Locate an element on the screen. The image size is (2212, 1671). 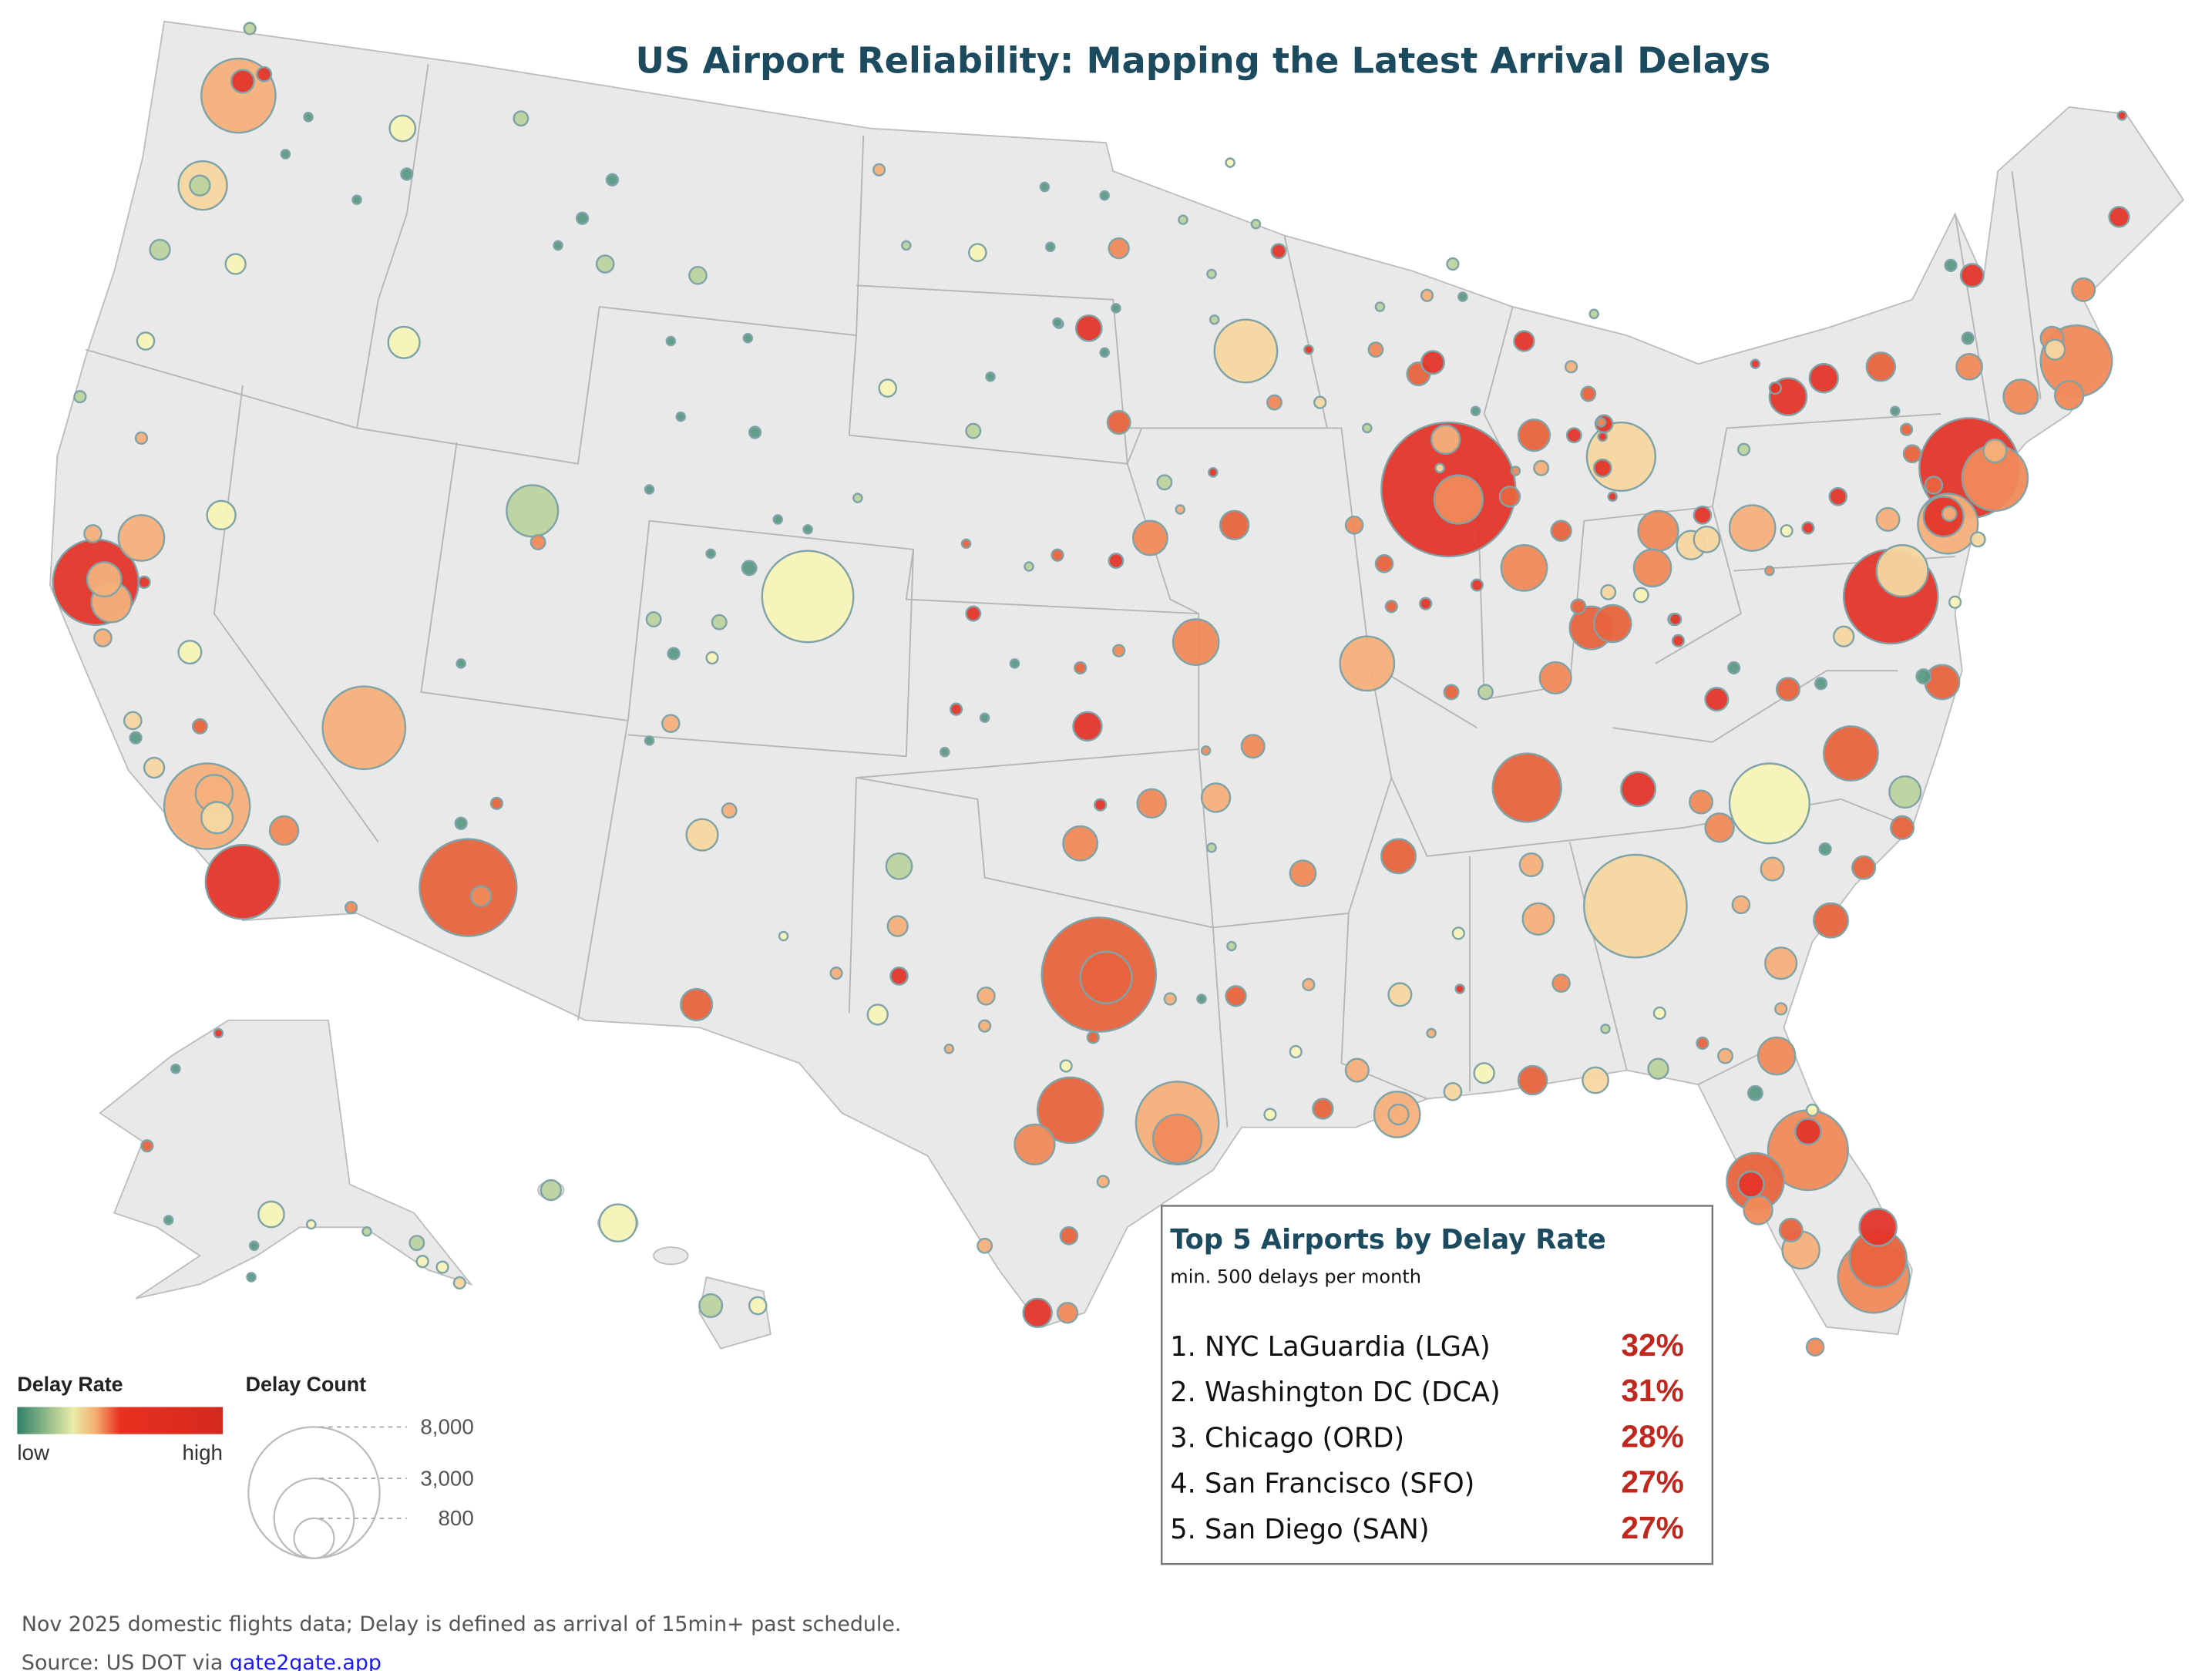
top5-row-label: 5. San Diego (SAN) is located at coordinates (1300, 1529).